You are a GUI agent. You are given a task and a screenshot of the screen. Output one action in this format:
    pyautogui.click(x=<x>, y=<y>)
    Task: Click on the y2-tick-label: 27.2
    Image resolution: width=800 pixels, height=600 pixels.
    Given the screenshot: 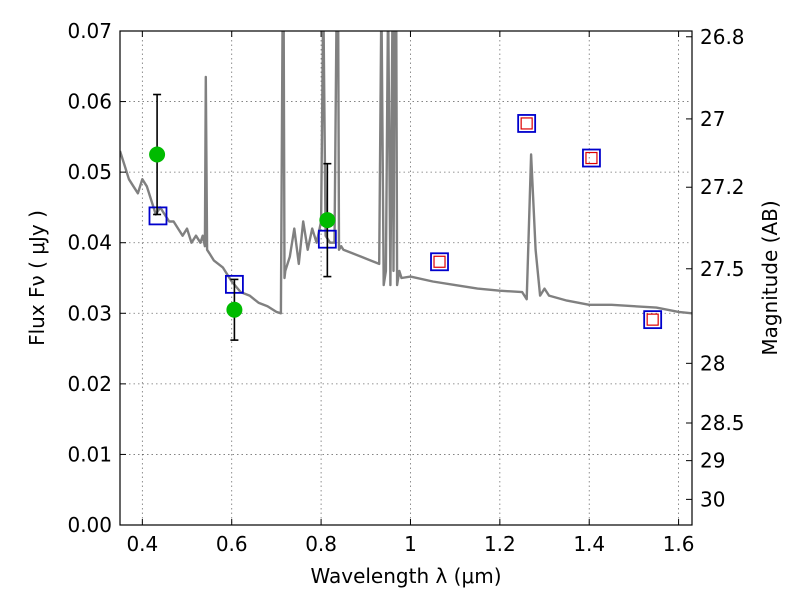 What is the action you would take?
    pyautogui.click(x=722, y=187)
    